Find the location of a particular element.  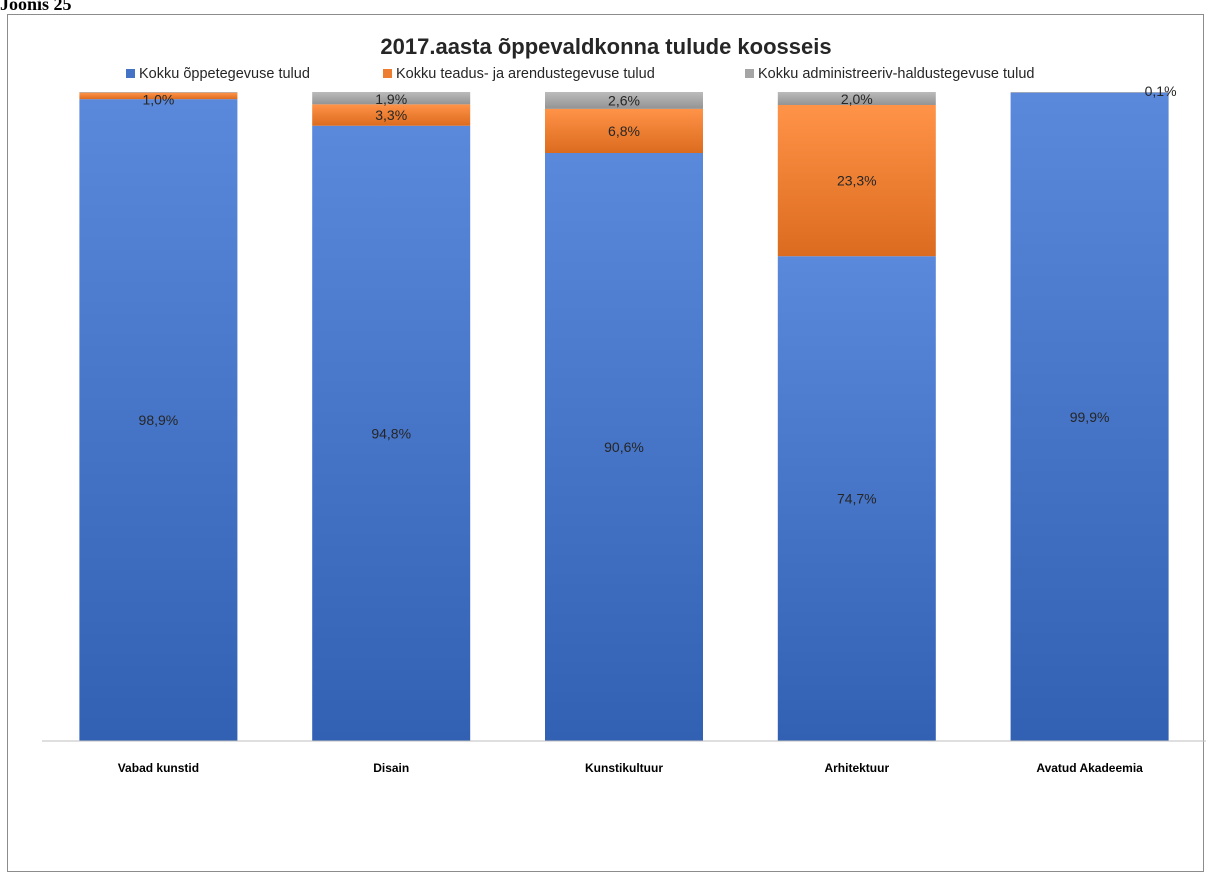

bar-disain-kokku-ppetegevuse-tulud is located at coordinates (391, 433).